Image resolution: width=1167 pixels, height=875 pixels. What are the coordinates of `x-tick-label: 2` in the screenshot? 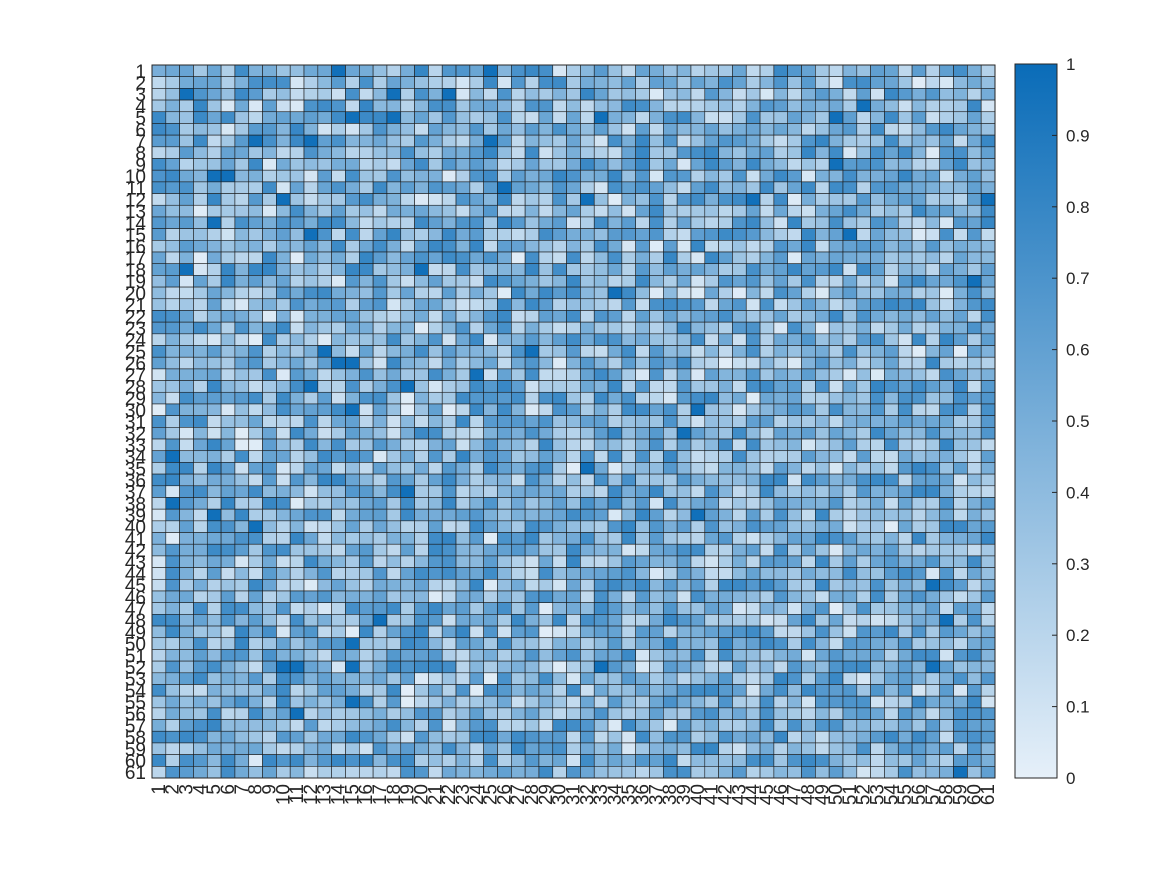 It's located at (173, 789).